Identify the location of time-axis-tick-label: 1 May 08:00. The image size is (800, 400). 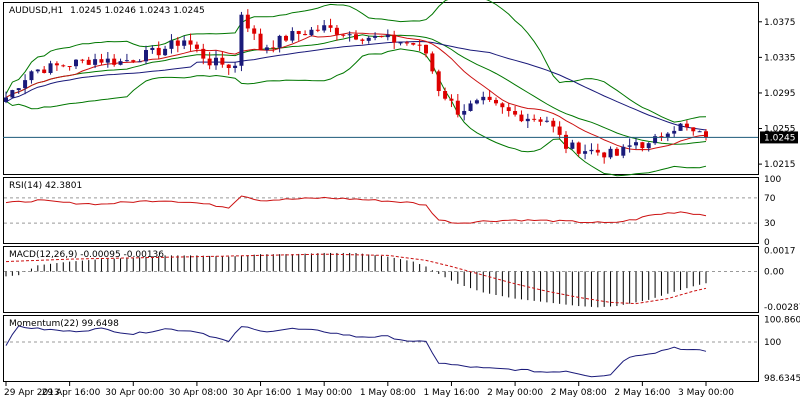
(388, 393).